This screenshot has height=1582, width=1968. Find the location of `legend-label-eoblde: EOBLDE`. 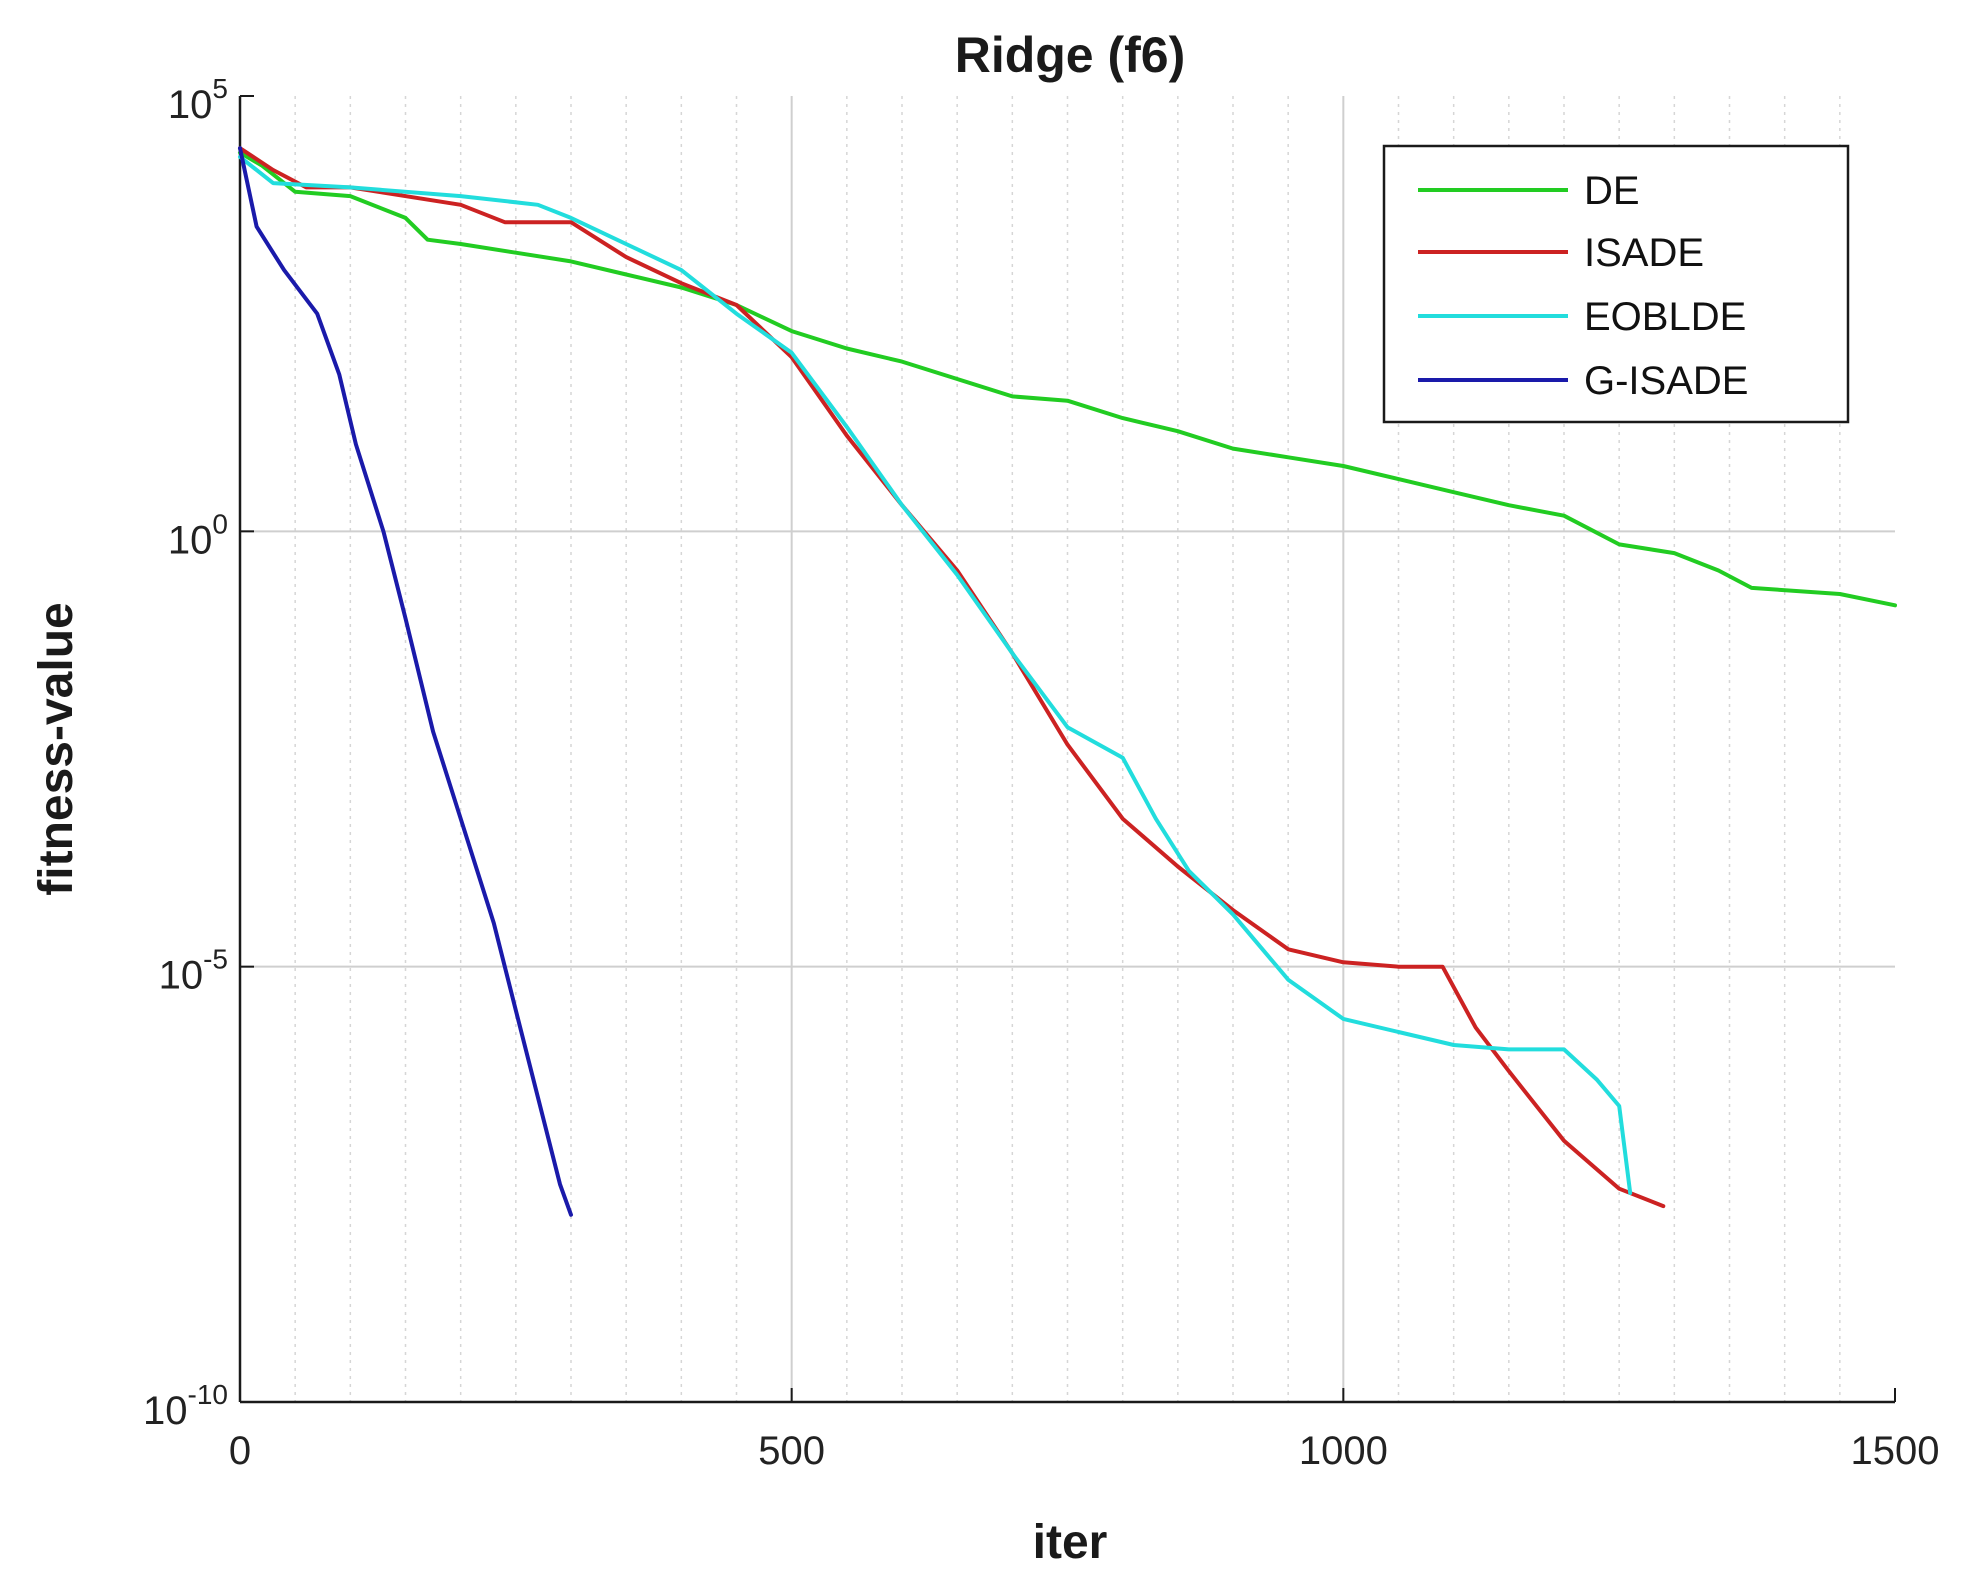

legend-label-eoblde: EOBLDE is located at coordinates (1665, 317).